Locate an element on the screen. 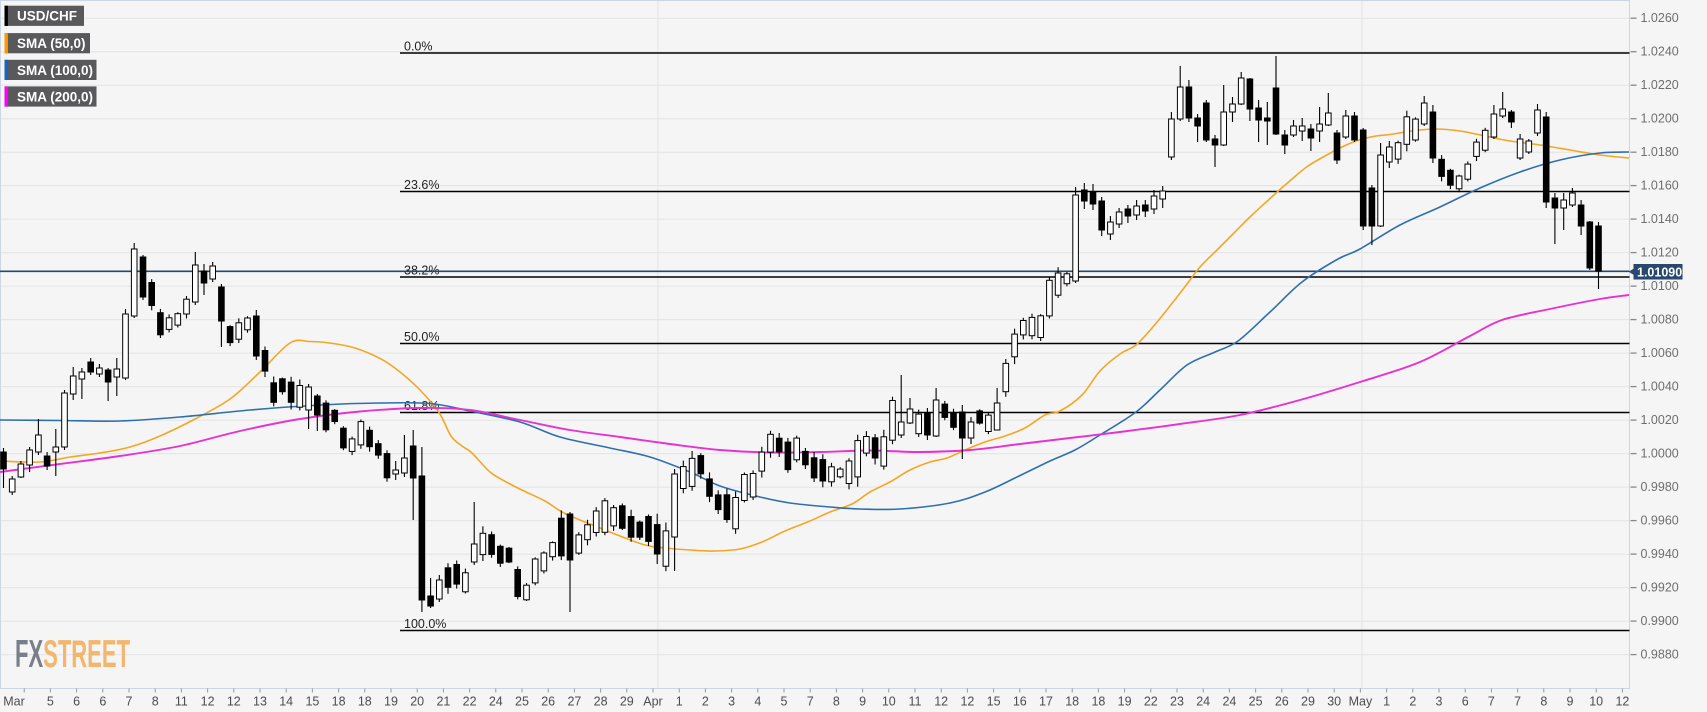 The height and width of the screenshot is (712, 1707). svg-text: 21 is located at coordinates (443, 702).